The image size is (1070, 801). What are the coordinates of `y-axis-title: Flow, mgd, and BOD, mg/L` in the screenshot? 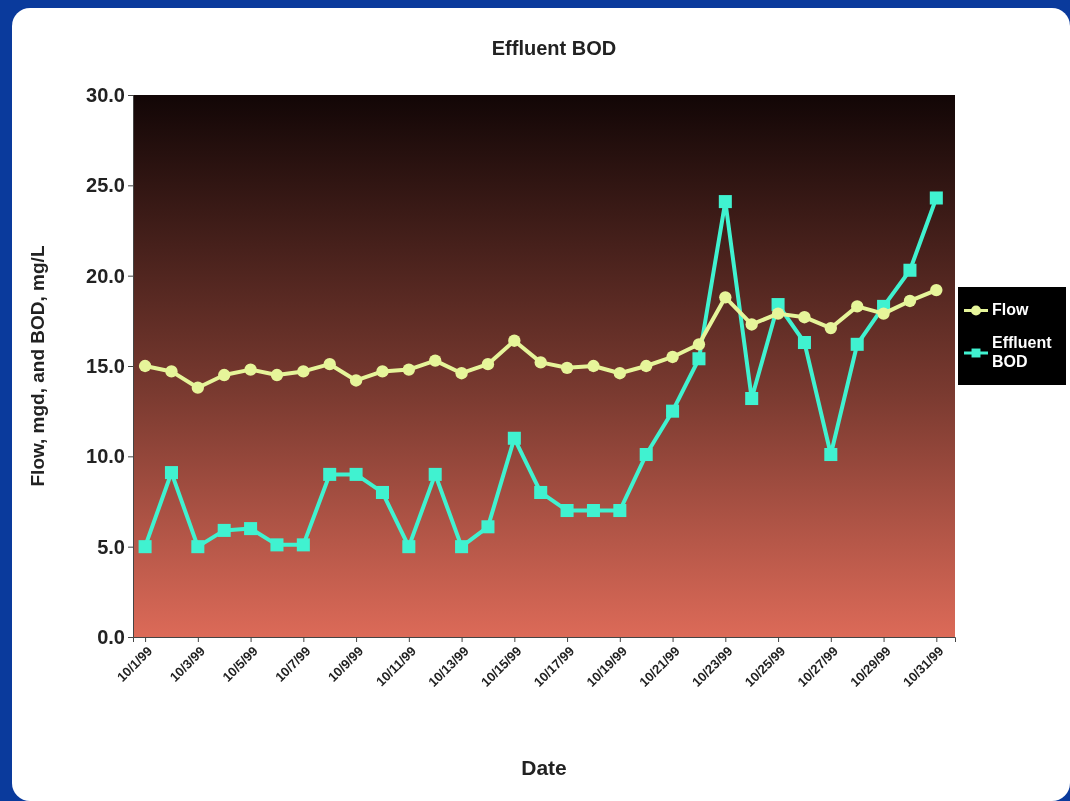 It's located at (37, 366).